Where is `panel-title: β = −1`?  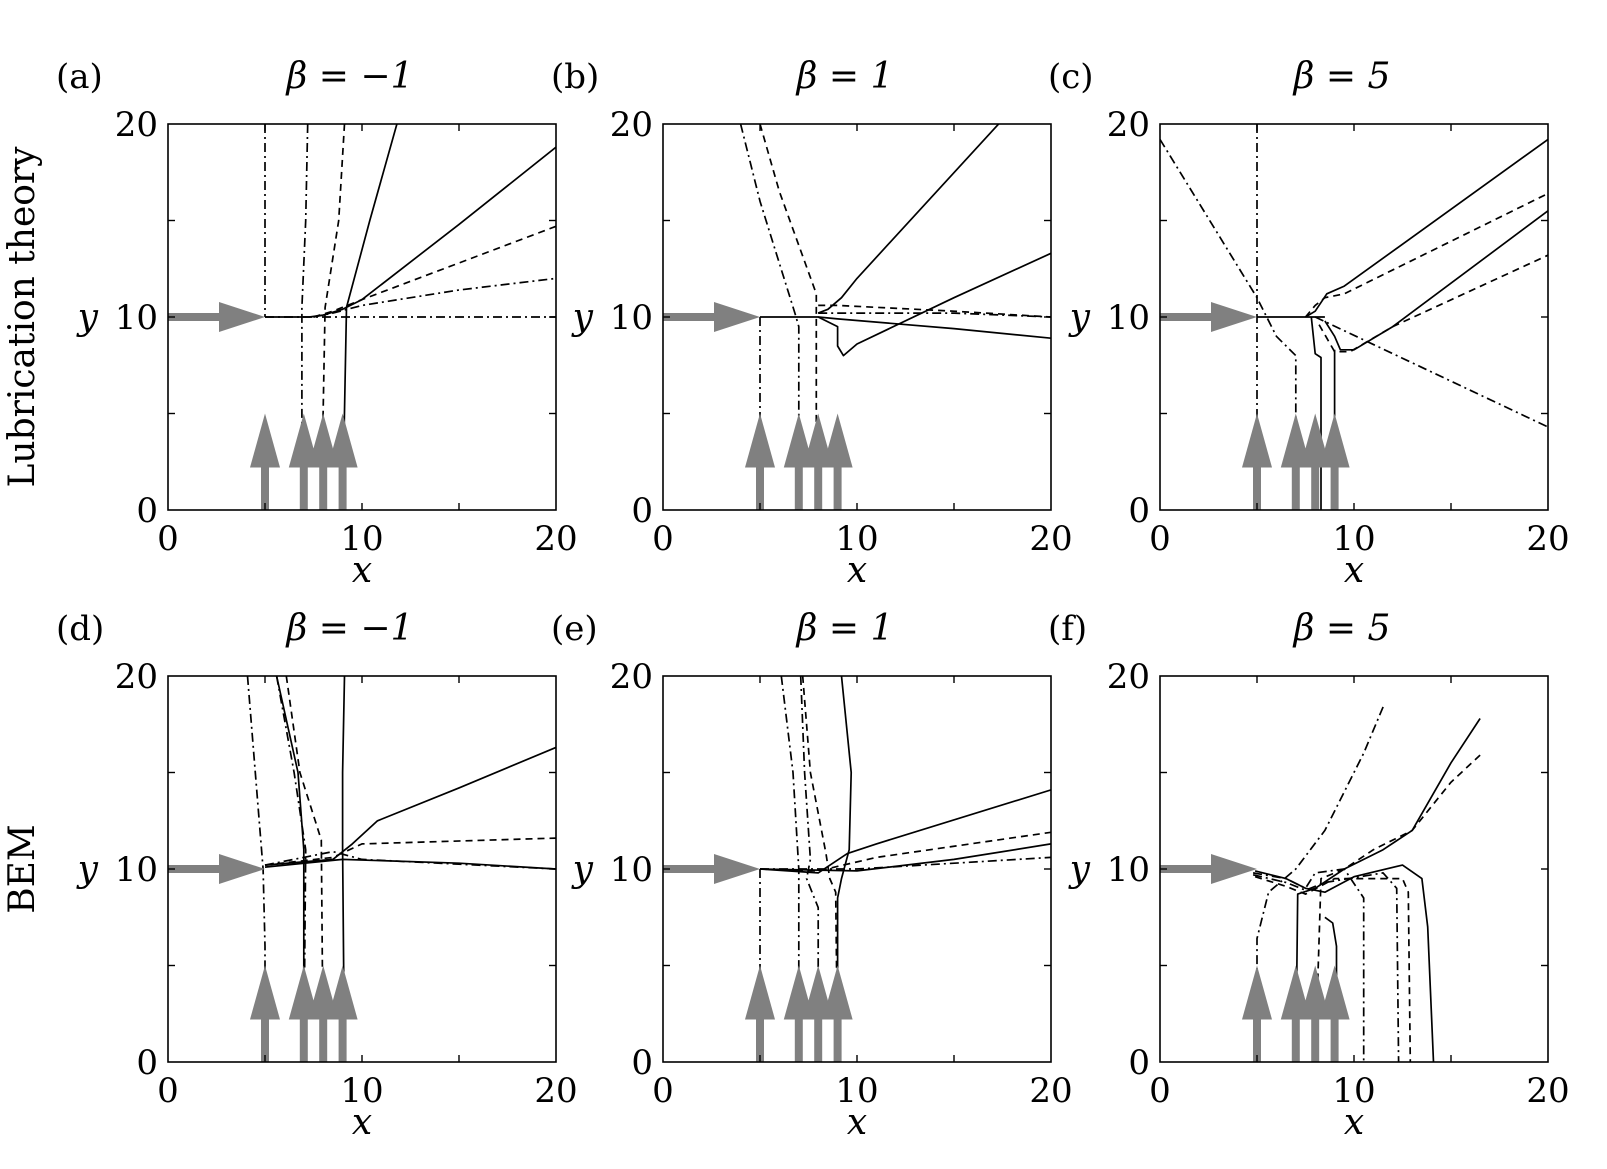 panel-title: β = −1 is located at coordinates (349, 76).